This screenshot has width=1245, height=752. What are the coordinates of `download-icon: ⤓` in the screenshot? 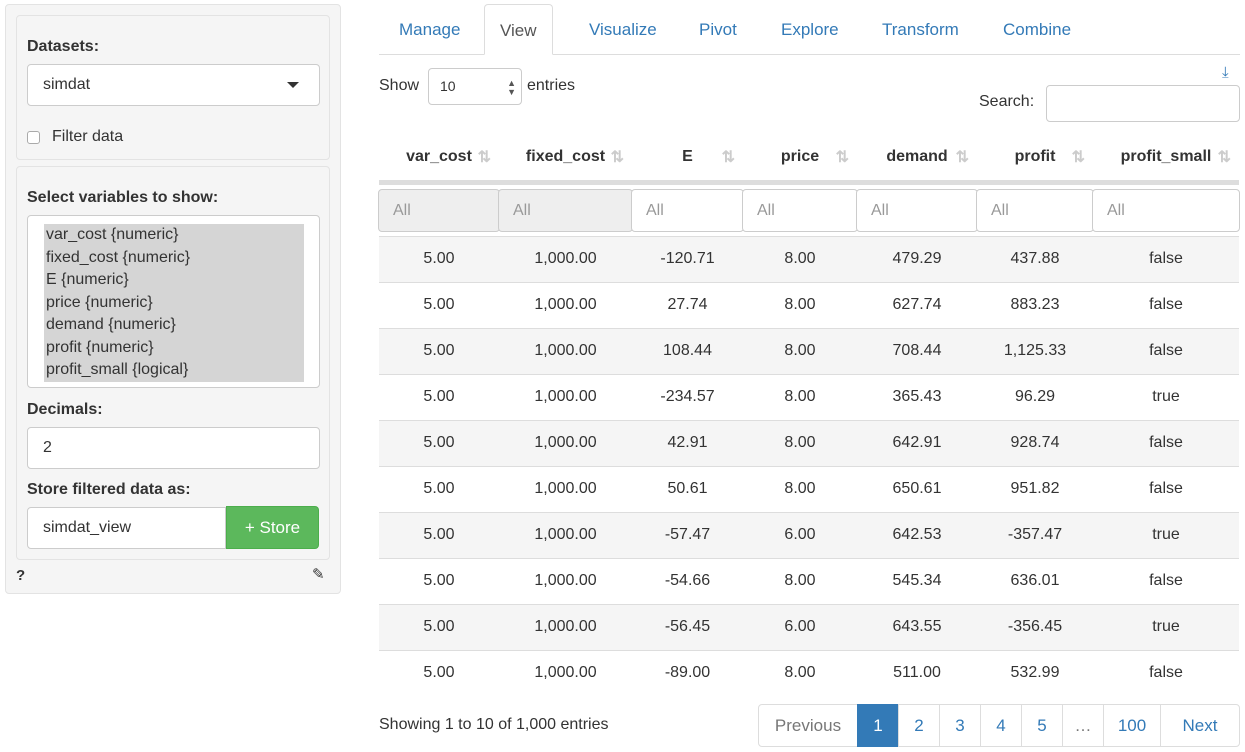 It's located at (1225, 72).